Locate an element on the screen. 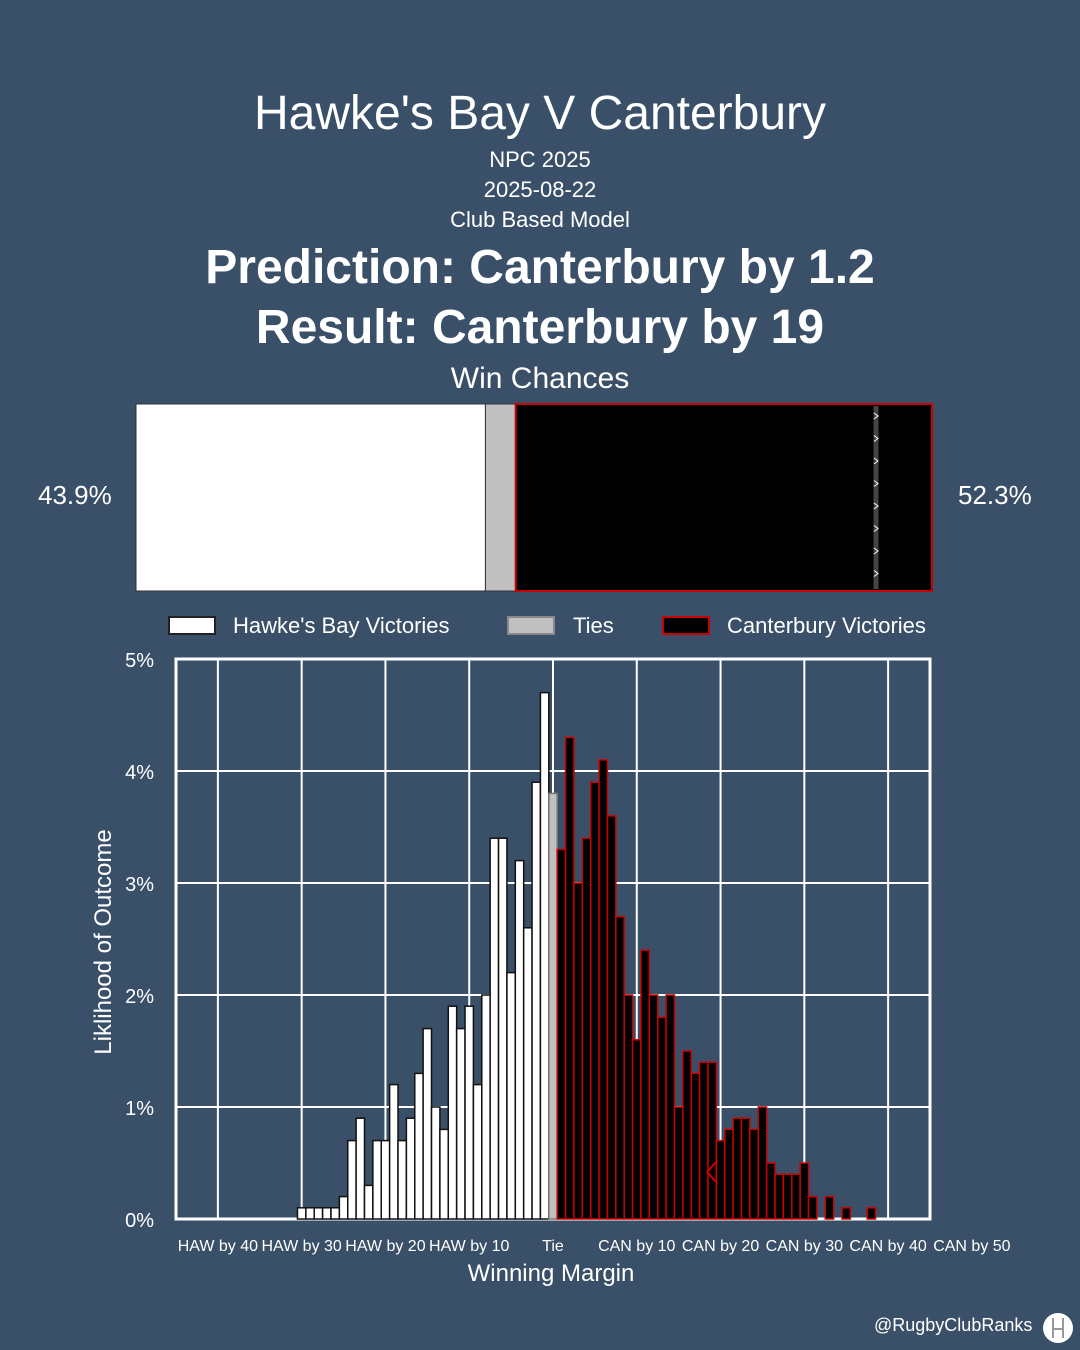 The height and width of the screenshot is (1350, 1080). x-tick-label: HAW by 30 is located at coordinates (302, 1246).